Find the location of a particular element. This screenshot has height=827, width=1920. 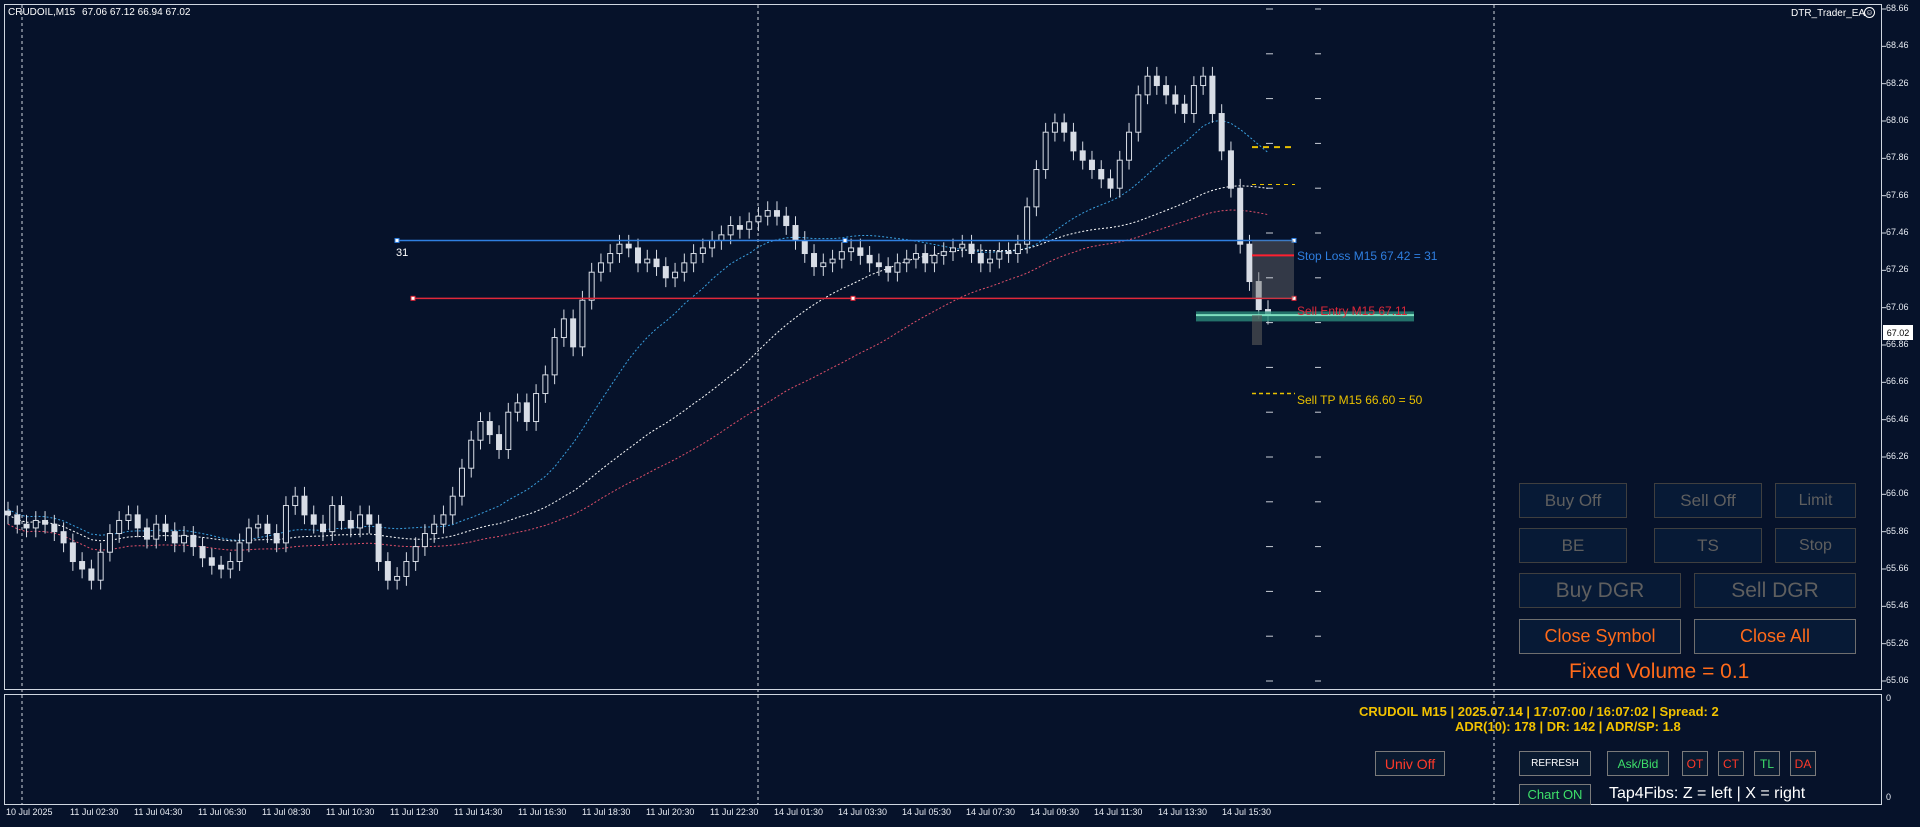

symbol-timeframe: CRUDOIL,M15 is located at coordinates (42, 12).